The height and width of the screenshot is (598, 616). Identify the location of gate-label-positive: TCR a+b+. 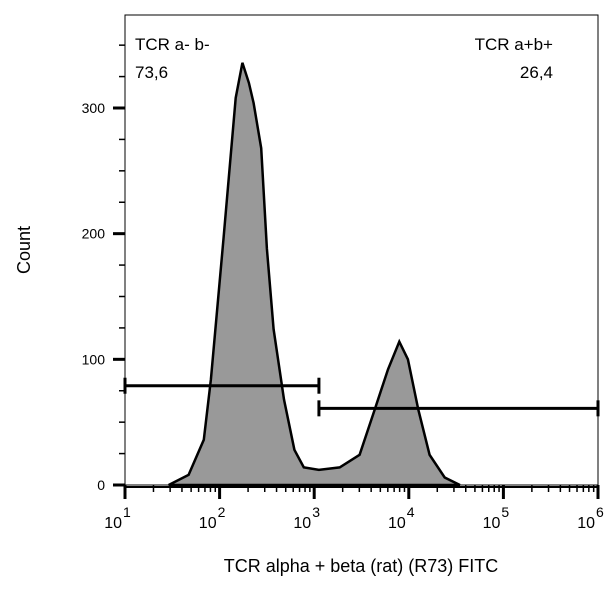
(514, 44).